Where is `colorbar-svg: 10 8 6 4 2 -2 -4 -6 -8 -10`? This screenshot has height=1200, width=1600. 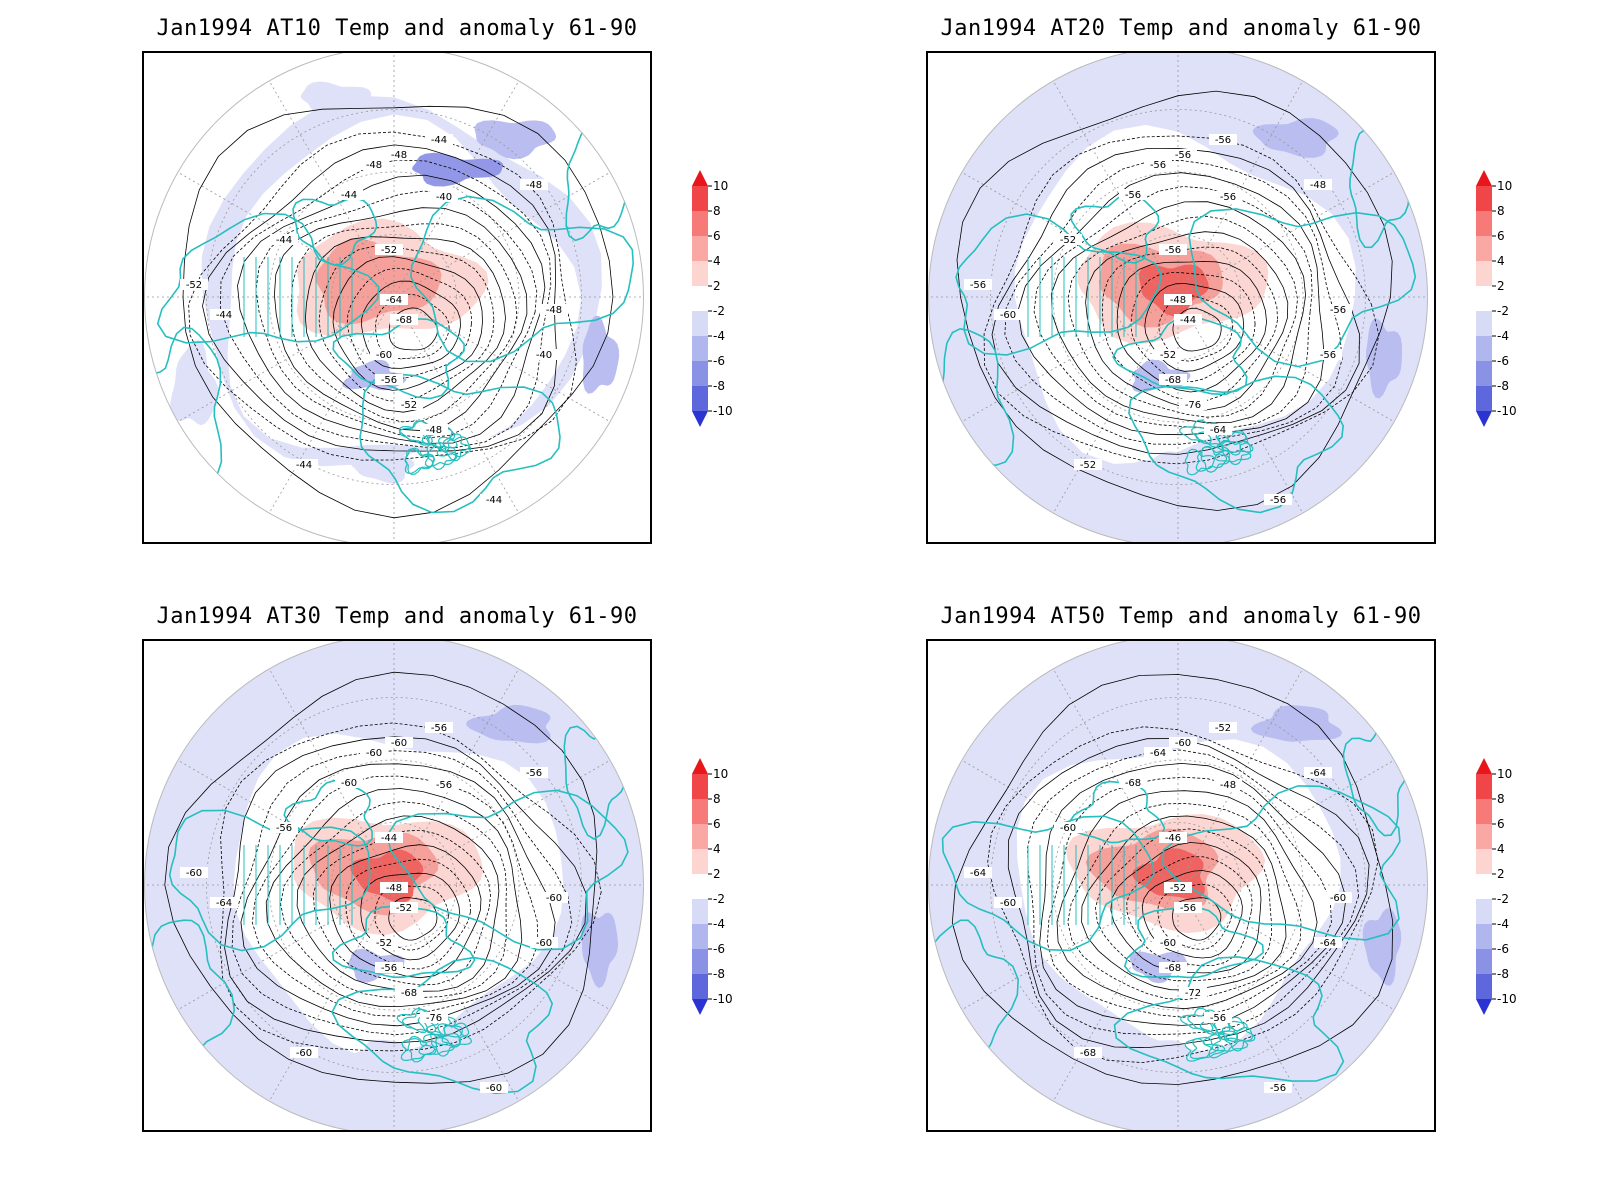 colorbar-svg: 10 8 6 4 2 -2 -4 -6 -8 -10 is located at coordinates (712, 886).